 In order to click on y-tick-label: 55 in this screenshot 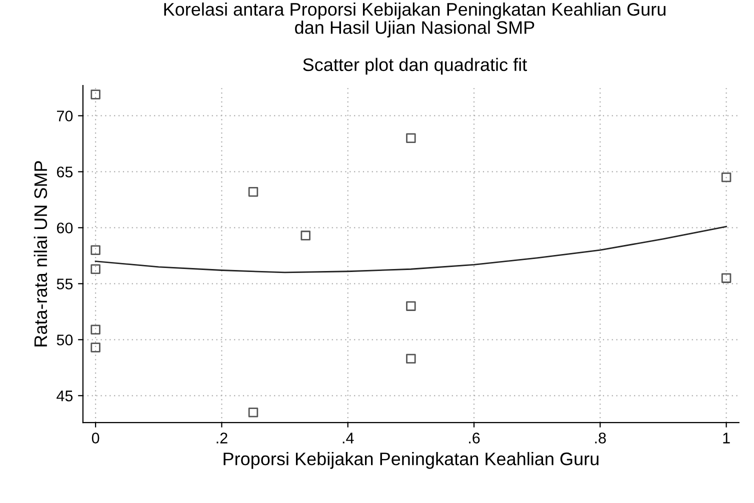, I will do `click(64, 284)`.